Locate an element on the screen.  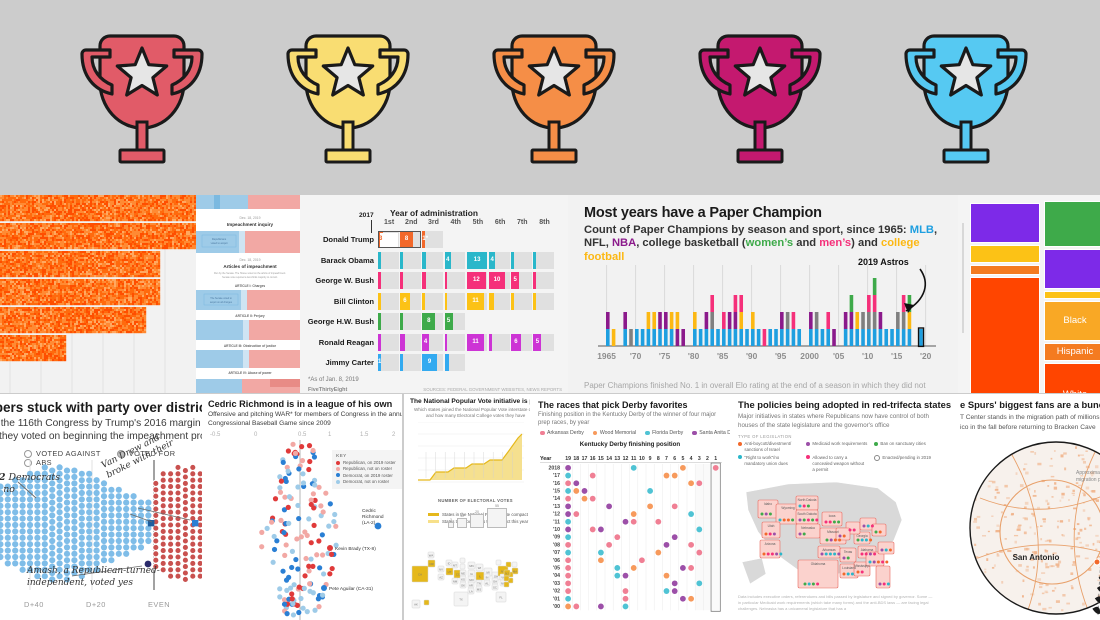
derby-row-'07: '07 is located at coordinates (556, 553).